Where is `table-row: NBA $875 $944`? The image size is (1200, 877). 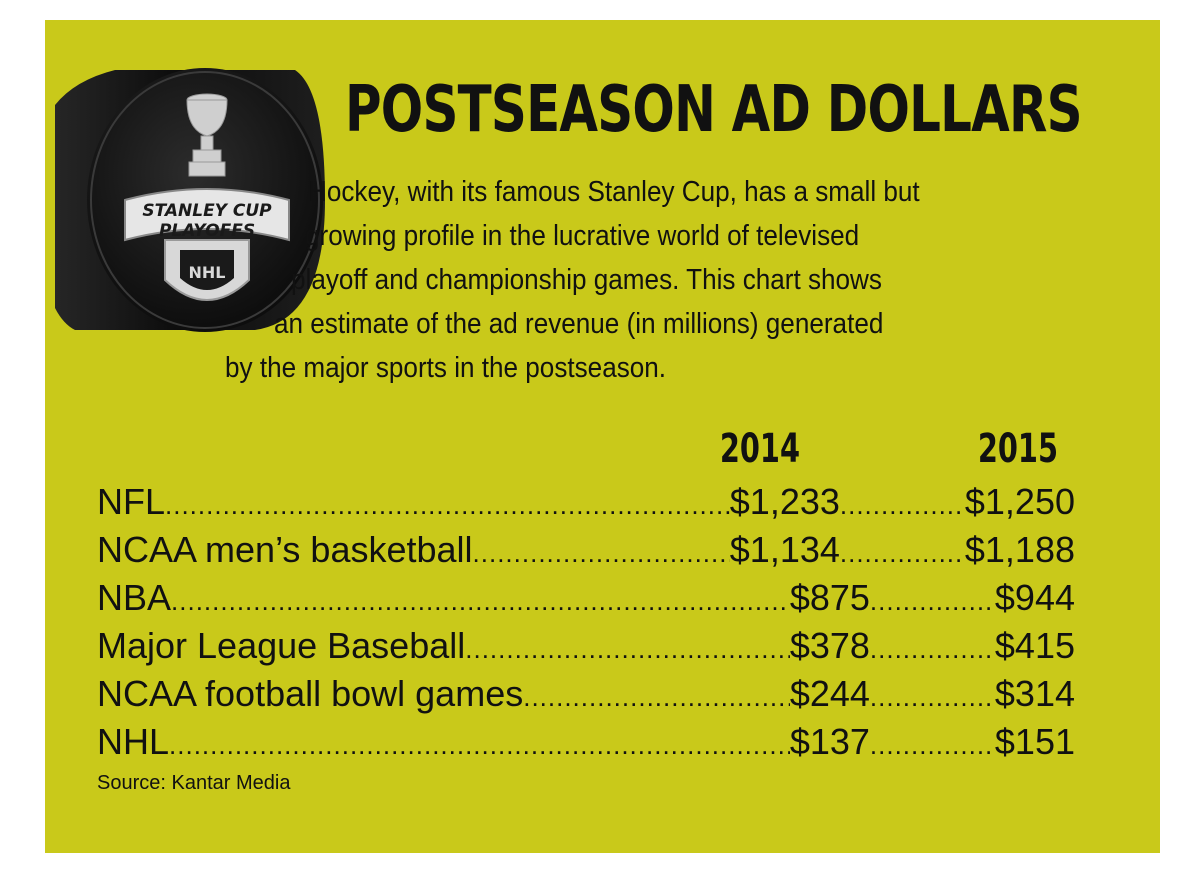 table-row: NBA $875 $944 is located at coordinates (586, 598).